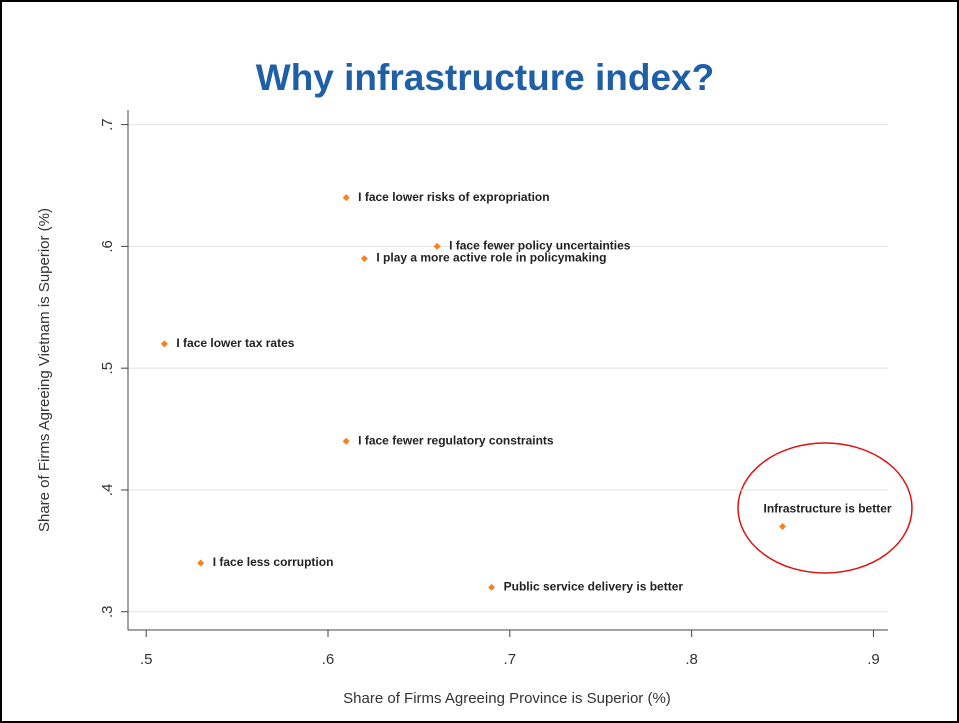 The image size is (959, 723). What do you see at coordinates (691, 659) in the screenshot?
I see `x-tick-label: .8` at bounding box center [691, 659].